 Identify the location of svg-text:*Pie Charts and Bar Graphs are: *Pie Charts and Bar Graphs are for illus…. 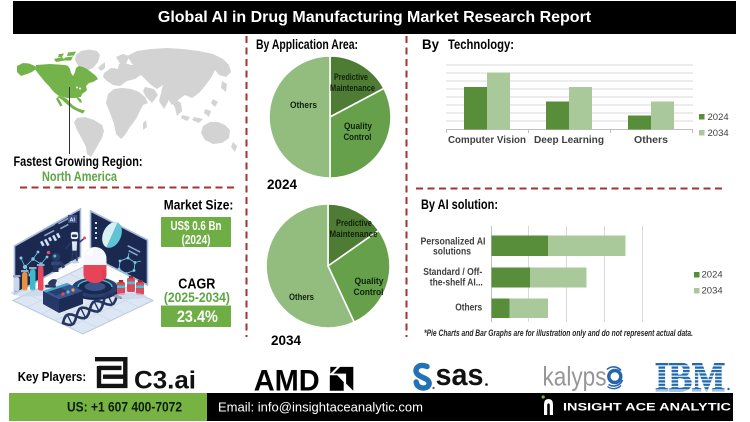
(558, 333).